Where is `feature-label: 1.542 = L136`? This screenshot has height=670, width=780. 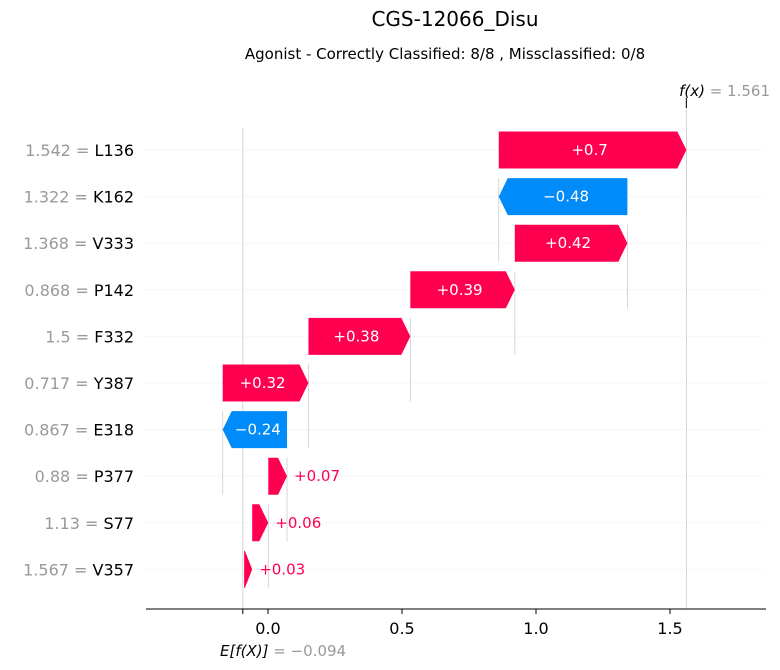
feature-label: 1.542 = L136 is located at coordinates (79, 150).